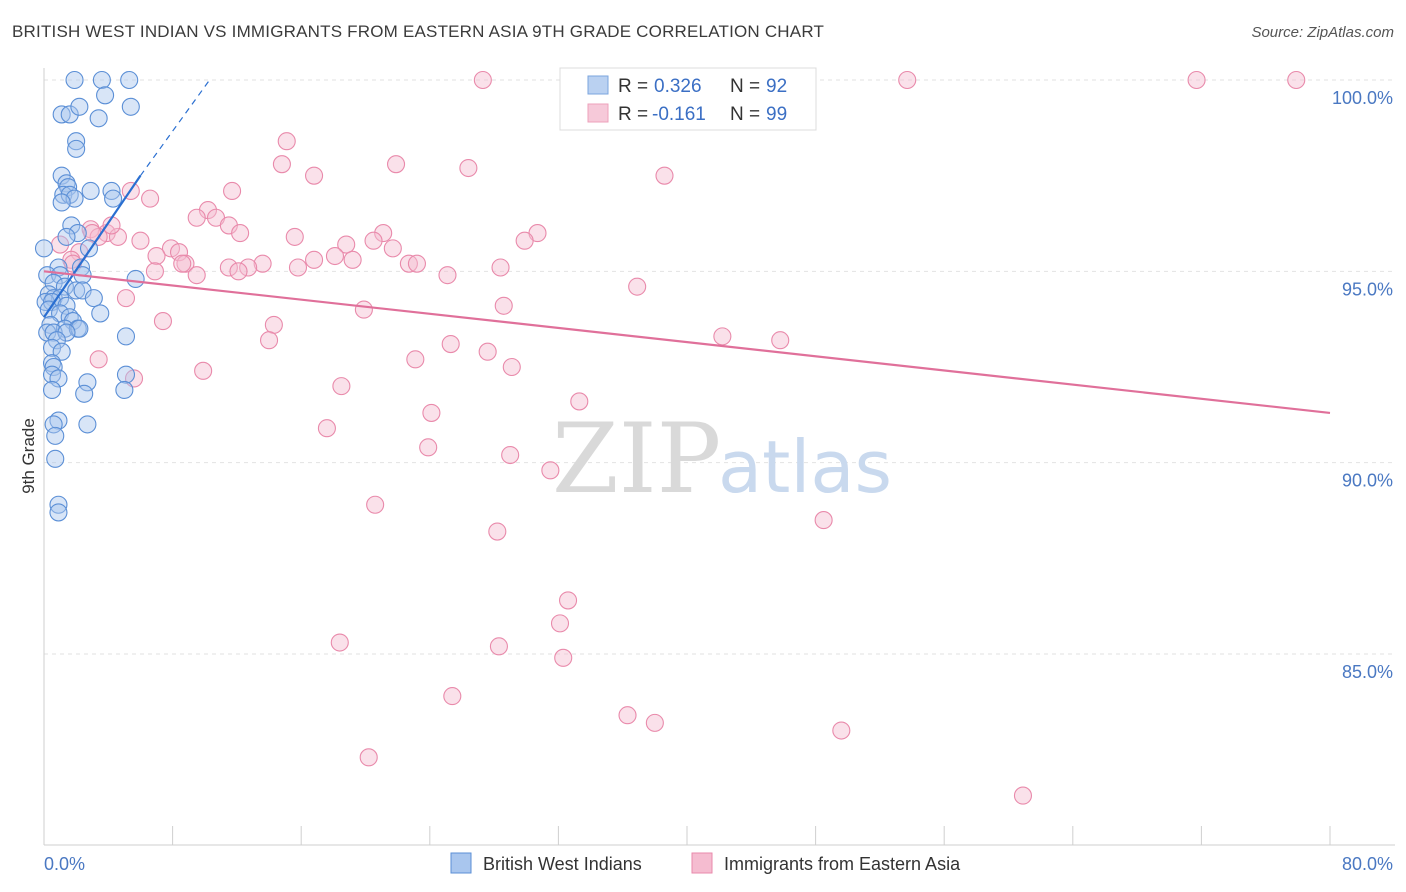 This screenshot has height=892, width=1406. What do you see at coordinates (92, 246) in the screenshot?
I see `blue-trend-line` at bounding box center [92, 246].